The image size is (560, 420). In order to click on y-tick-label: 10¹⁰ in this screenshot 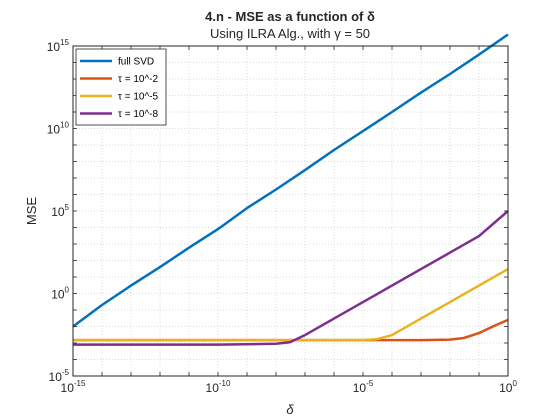, I will do `click(58, 129)`.